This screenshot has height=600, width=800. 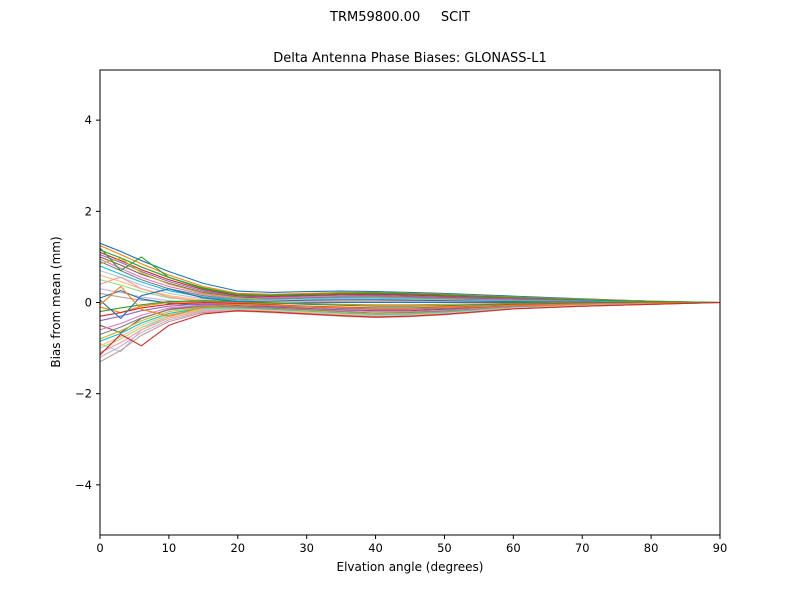 I want to click on y-tick-label: 0, so click(x=88, y=303).